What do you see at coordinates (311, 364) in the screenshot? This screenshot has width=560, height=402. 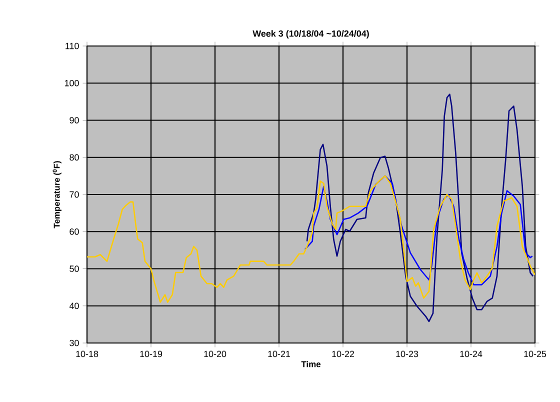 I see `x-axis-title: Time` at bounding box center [311, 364].